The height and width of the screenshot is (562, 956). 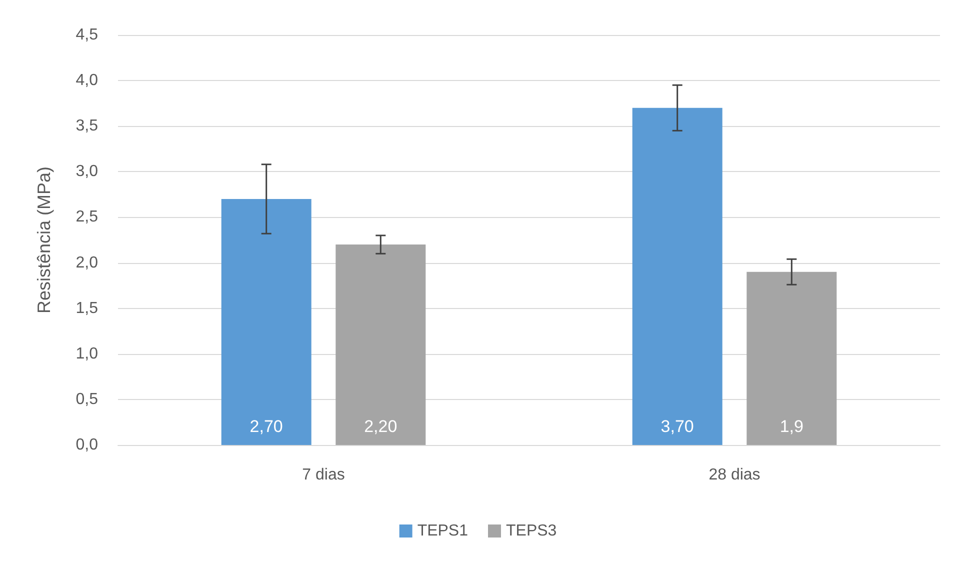 I want to click on y-tick-label: 2,5, so click(x=87, y=217).